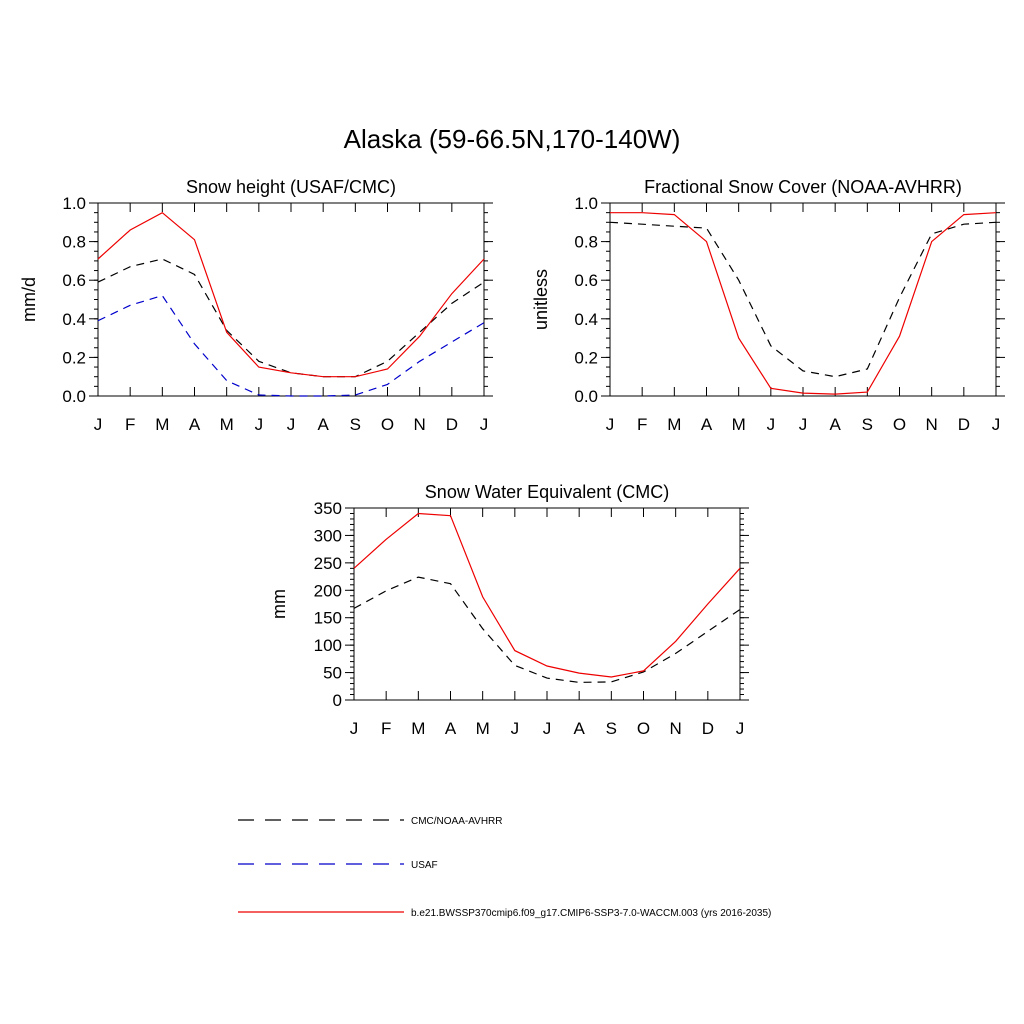  What do you see at coordinates (291, 187) in the screenshot?
I see `panel-title: Snow height (USAF/CMC)` at bounding box center [291, 187].